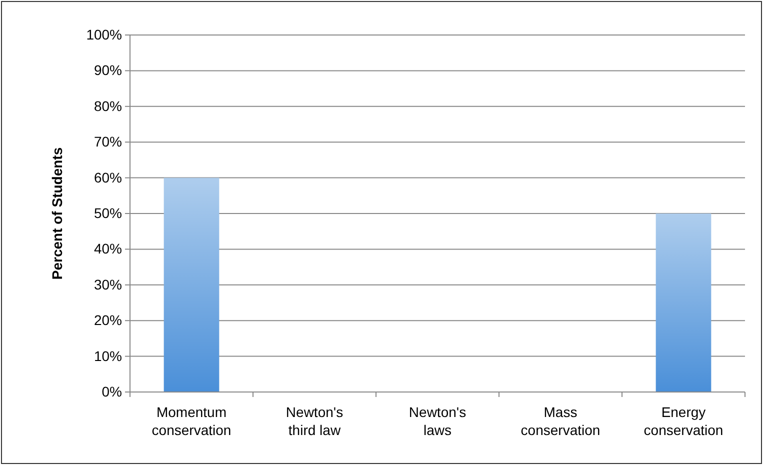 This screenshot has width=764, height=466. I want to click on y-tick-label: 0%, so click(112, 391).